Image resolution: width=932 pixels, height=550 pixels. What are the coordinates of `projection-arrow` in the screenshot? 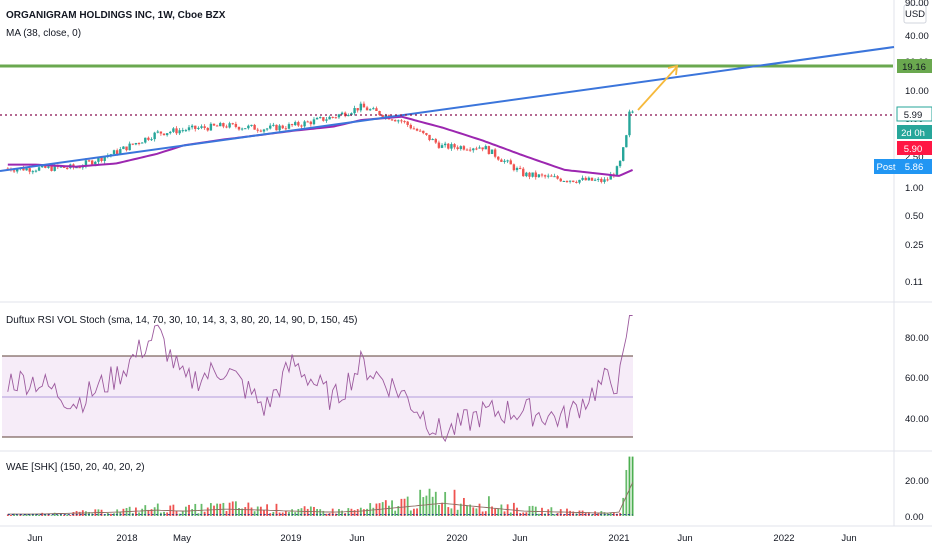 It's located at (657, 89).